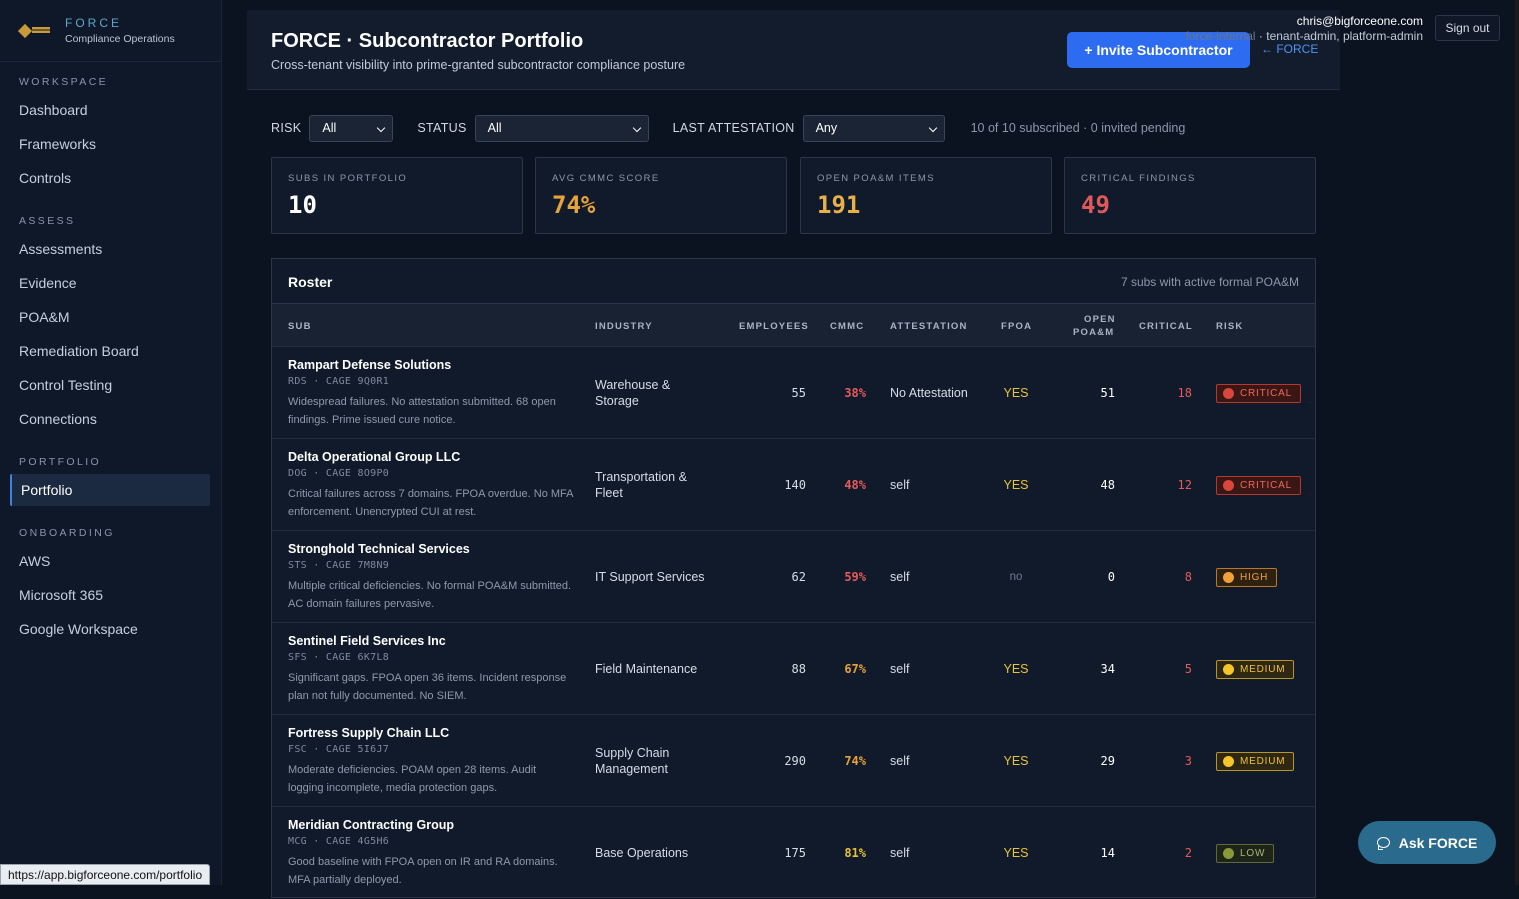 The image size is (1519, 899). Describe the element at coordinates (1230, 326) in the screenshot. I see `col-risk: RISK` at that location.